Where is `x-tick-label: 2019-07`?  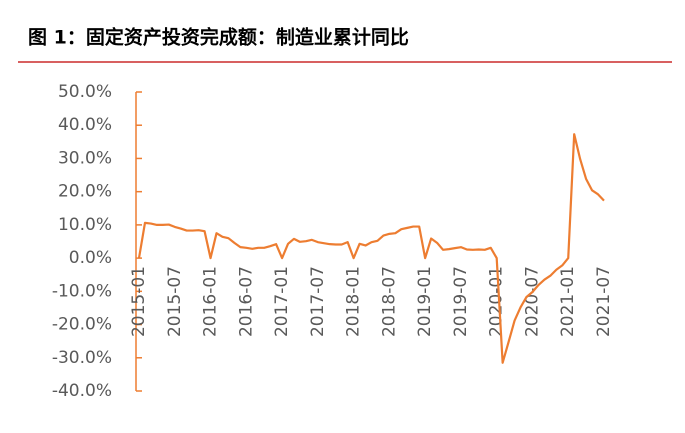 x-tick-label: 2019-07 is located at coordinates (461, 301).